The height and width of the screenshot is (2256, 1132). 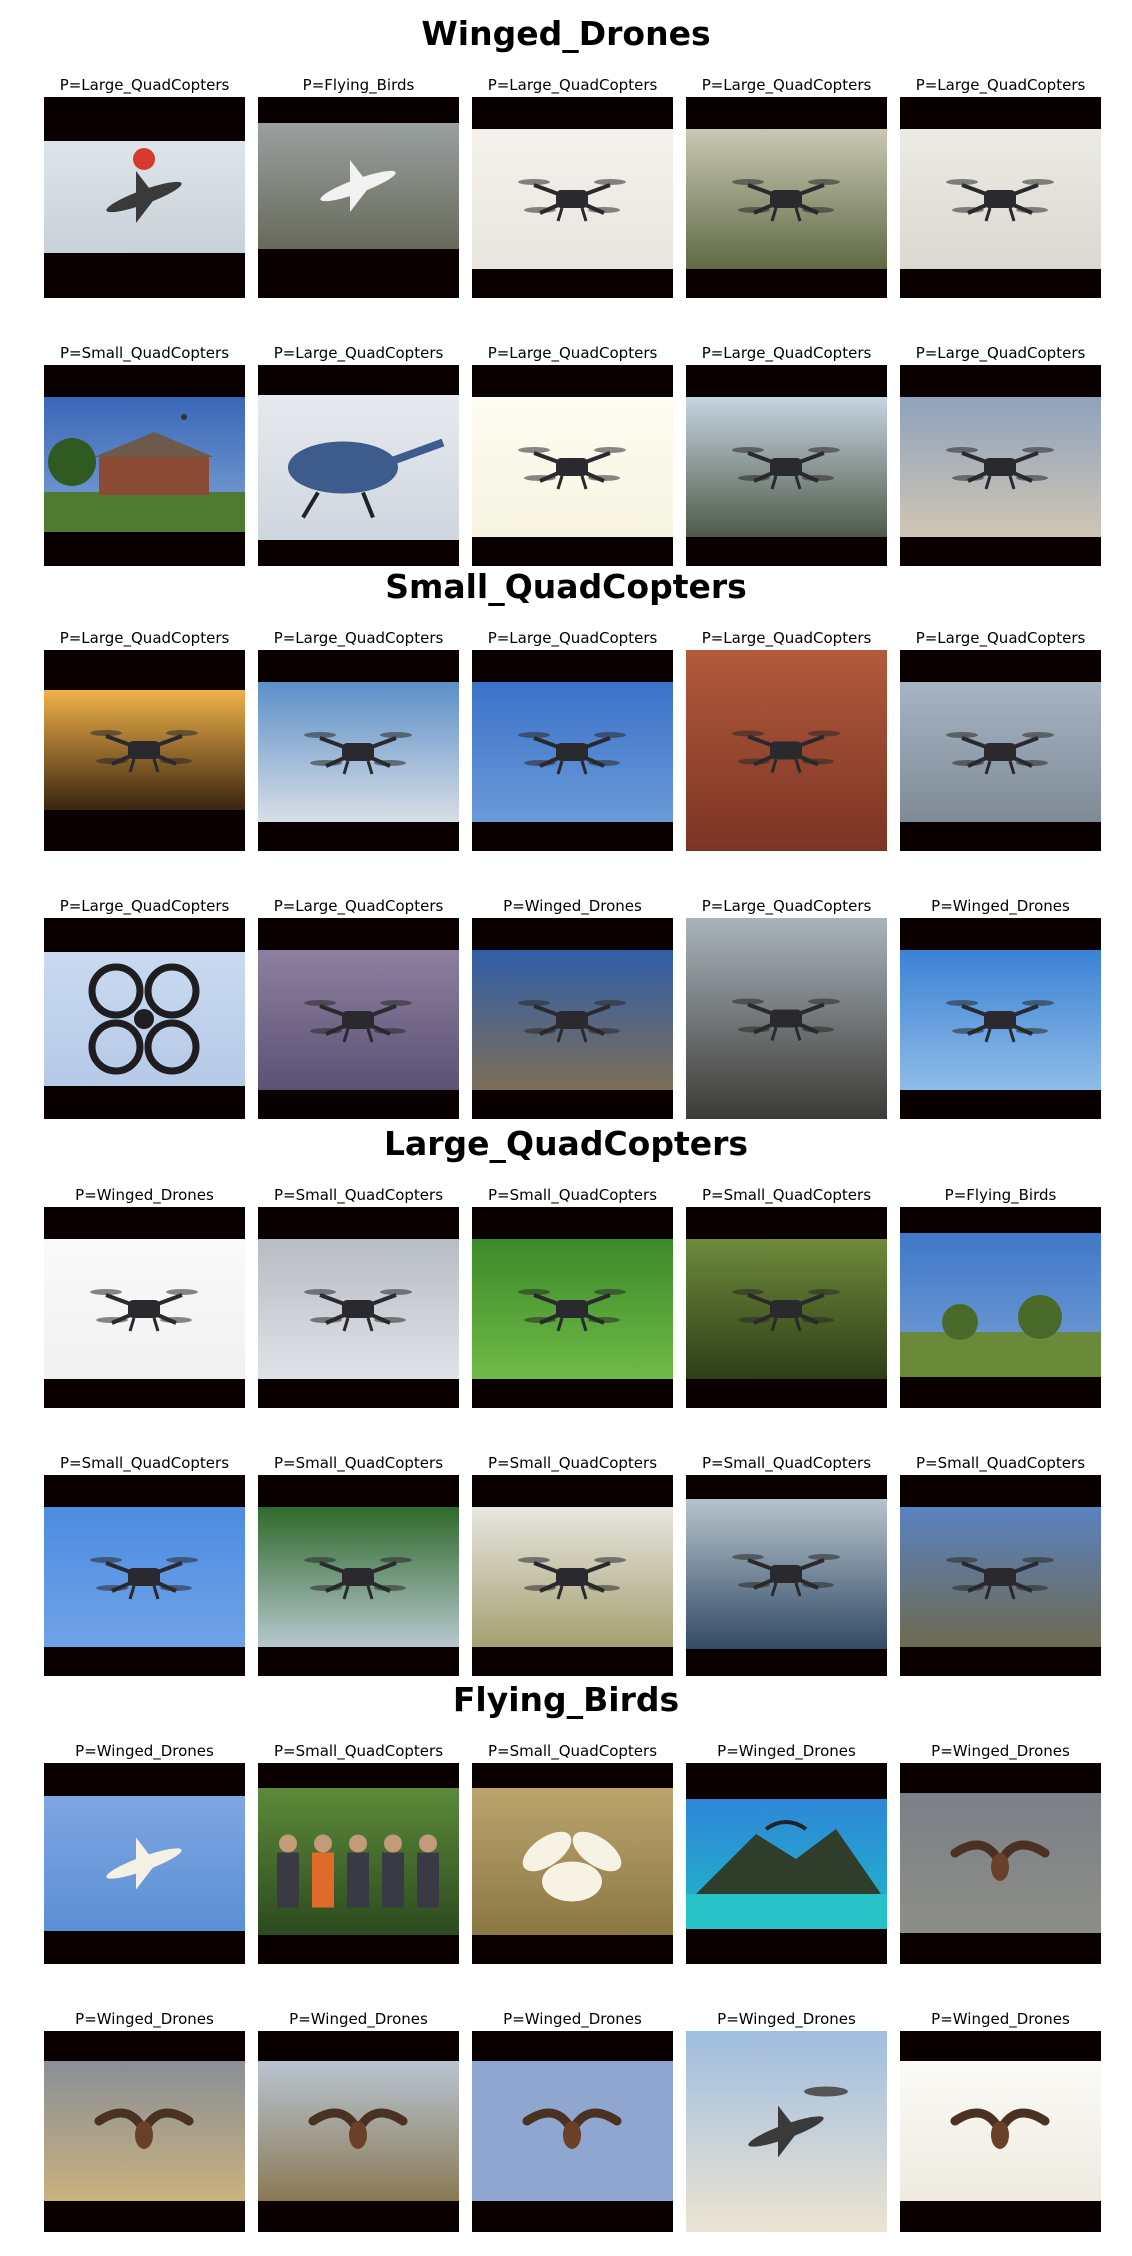 I want to click on section-title: Winged_Drones, so click(x=566, y=33).